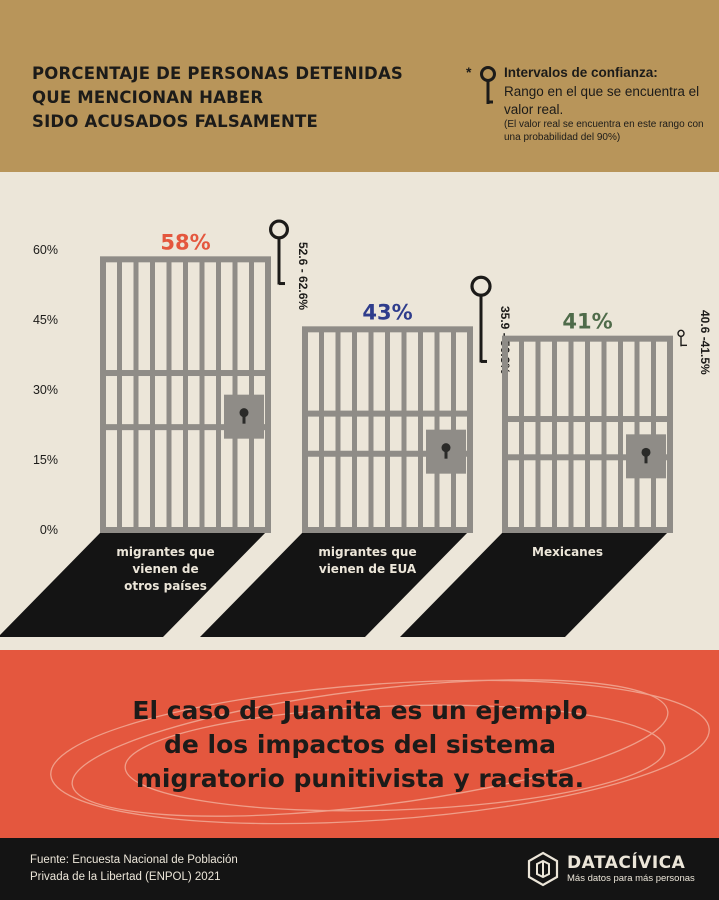 Image resolution: width=719 pixels, height=900 pixels. What do you see at coordinates (543, 869) in the screenshot?
I see `datacivica-logo-icon` at bounding box center [543, 869].